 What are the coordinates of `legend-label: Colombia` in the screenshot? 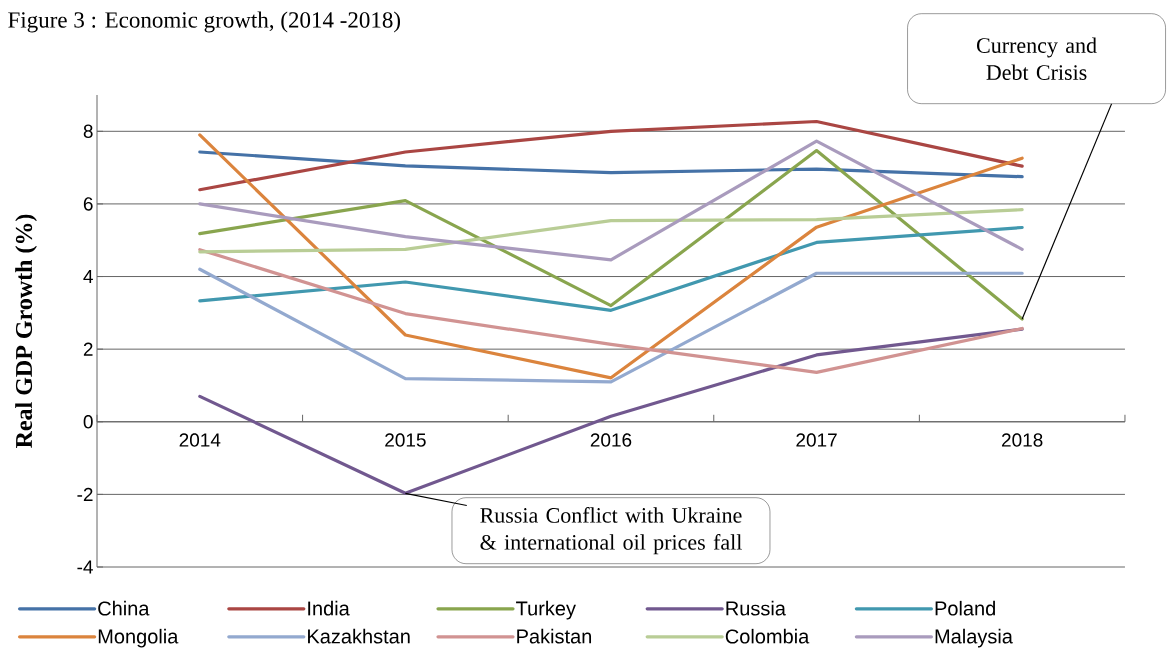 It's located at (767, 636).